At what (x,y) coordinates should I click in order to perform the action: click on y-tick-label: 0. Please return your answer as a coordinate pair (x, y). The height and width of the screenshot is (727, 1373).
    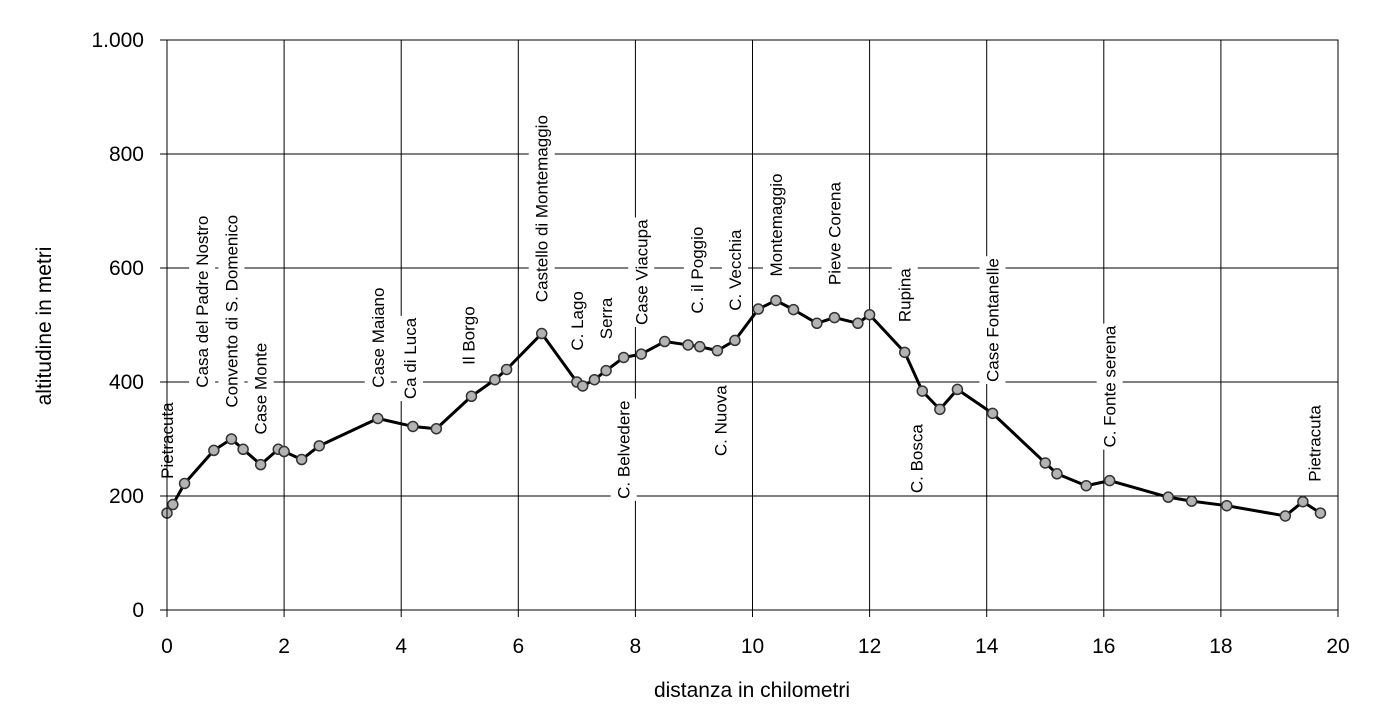
    Looking at the image, I should click on (138, 610).